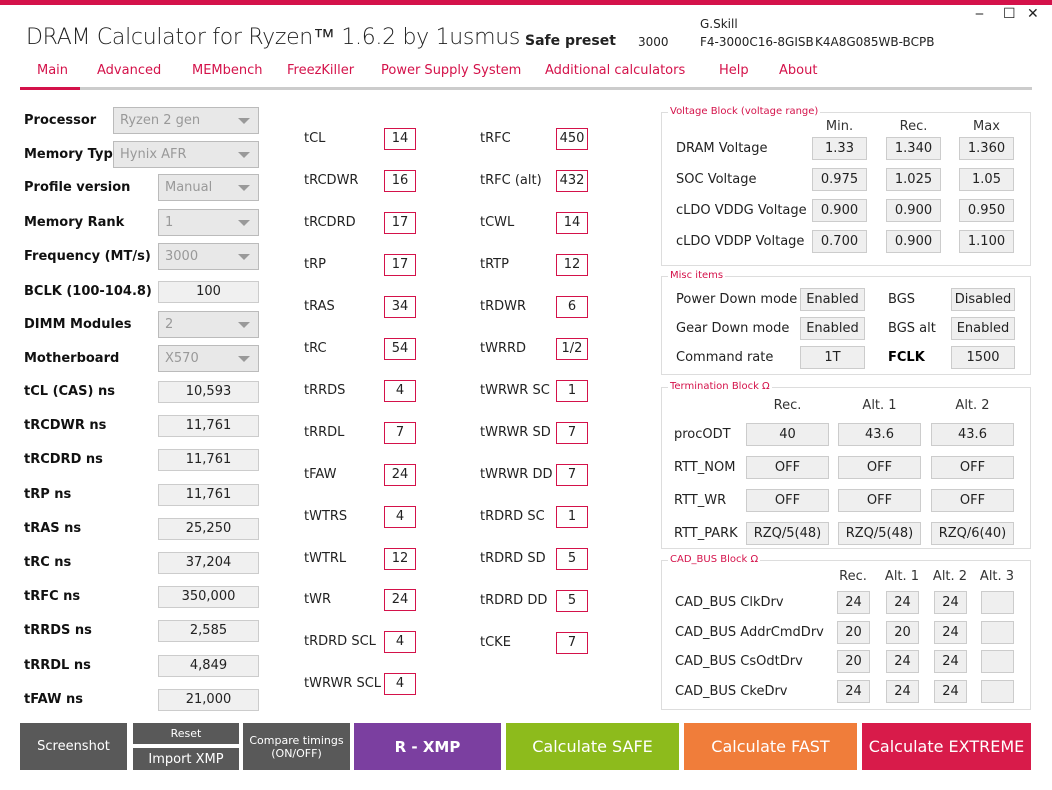 This screenshot has width=1052, height=790. I want to click on voltage-value: 0.700, so click(839, 241).